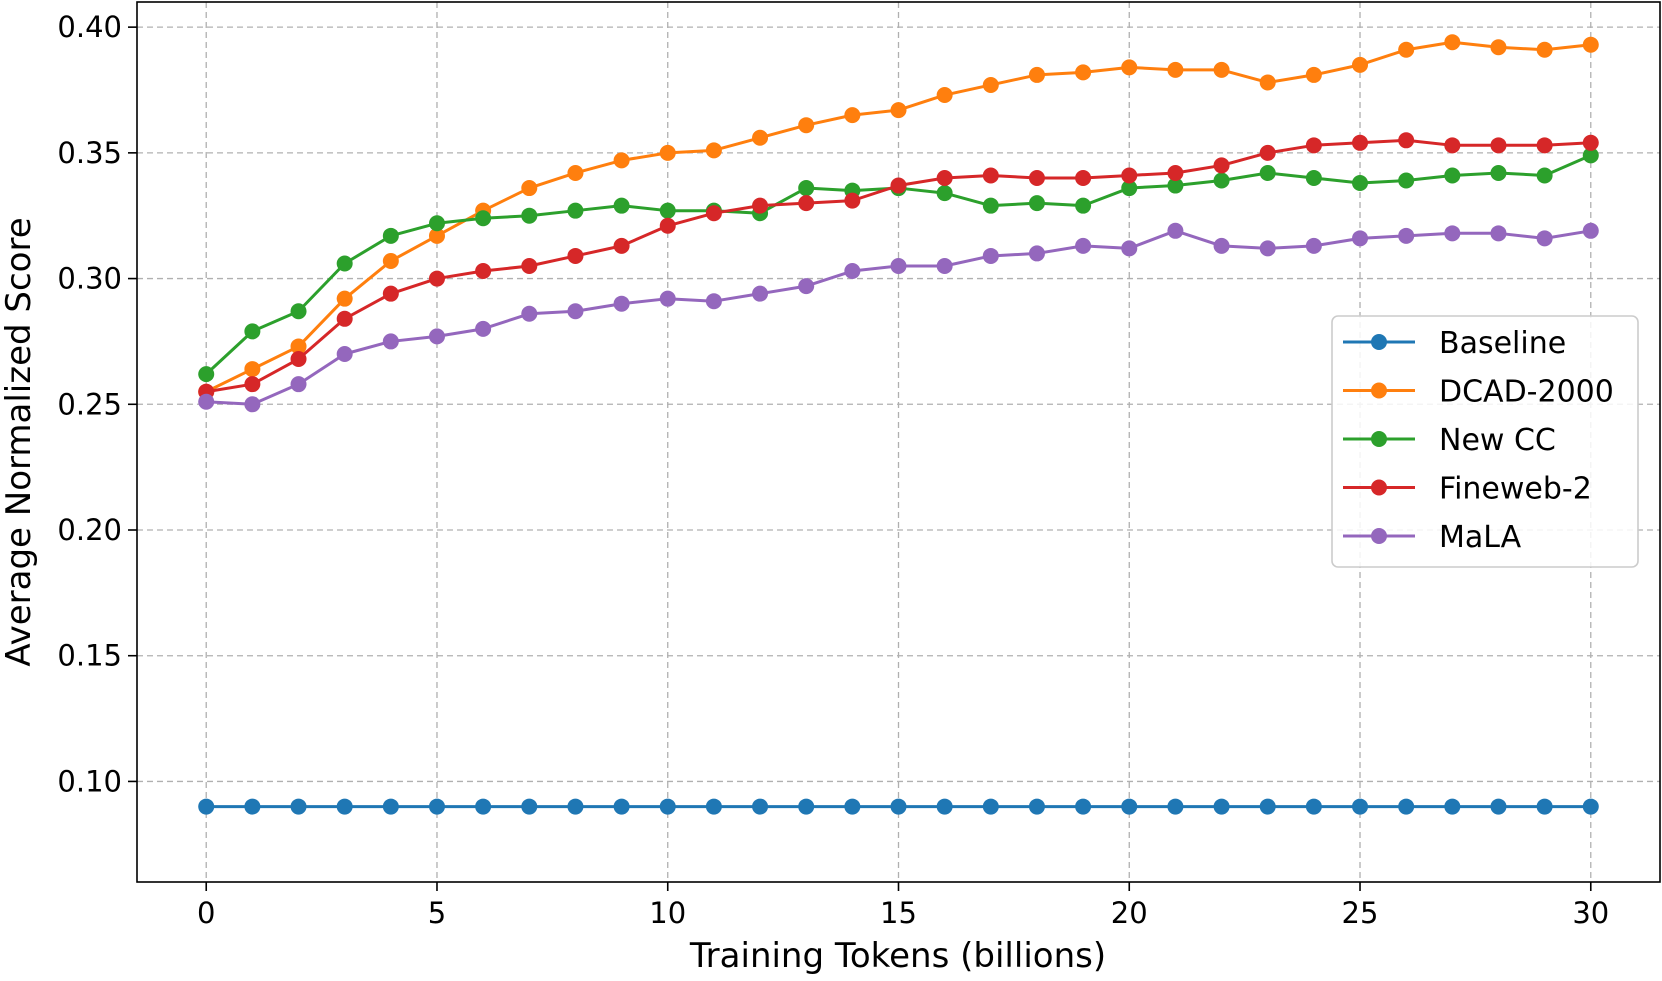 This screenshot has height=981, width=1662. Describe the element at coordinates (206, 913) in the screenshot. I see `x-tick-label: 0` at that location.